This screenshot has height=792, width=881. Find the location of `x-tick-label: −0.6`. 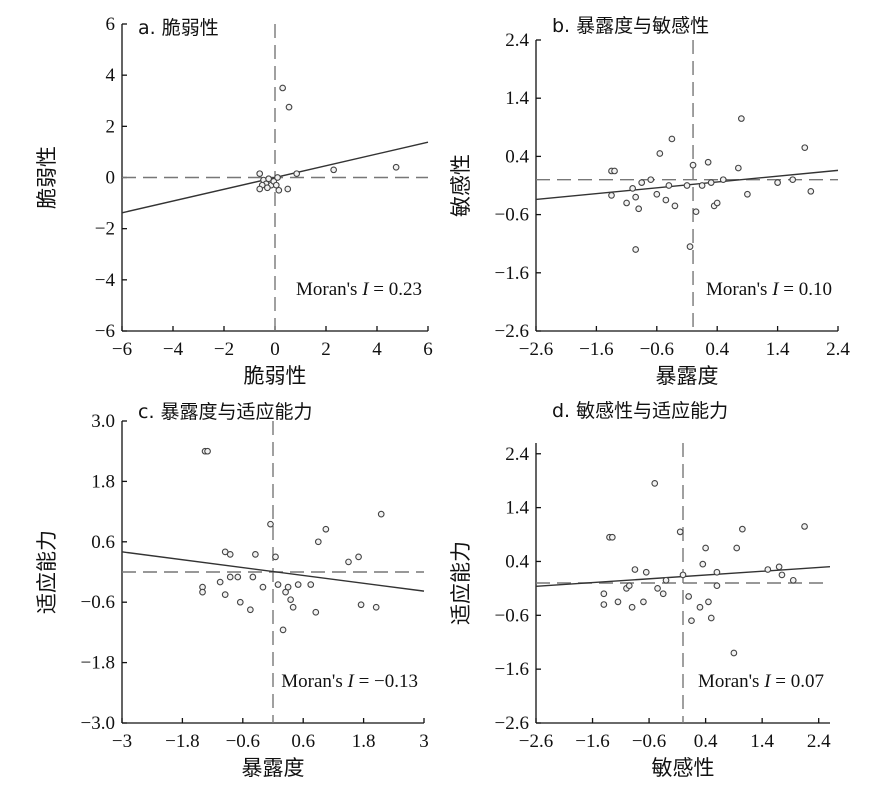

x-tick-label: −0.6 is located at coordinates (243, 741).